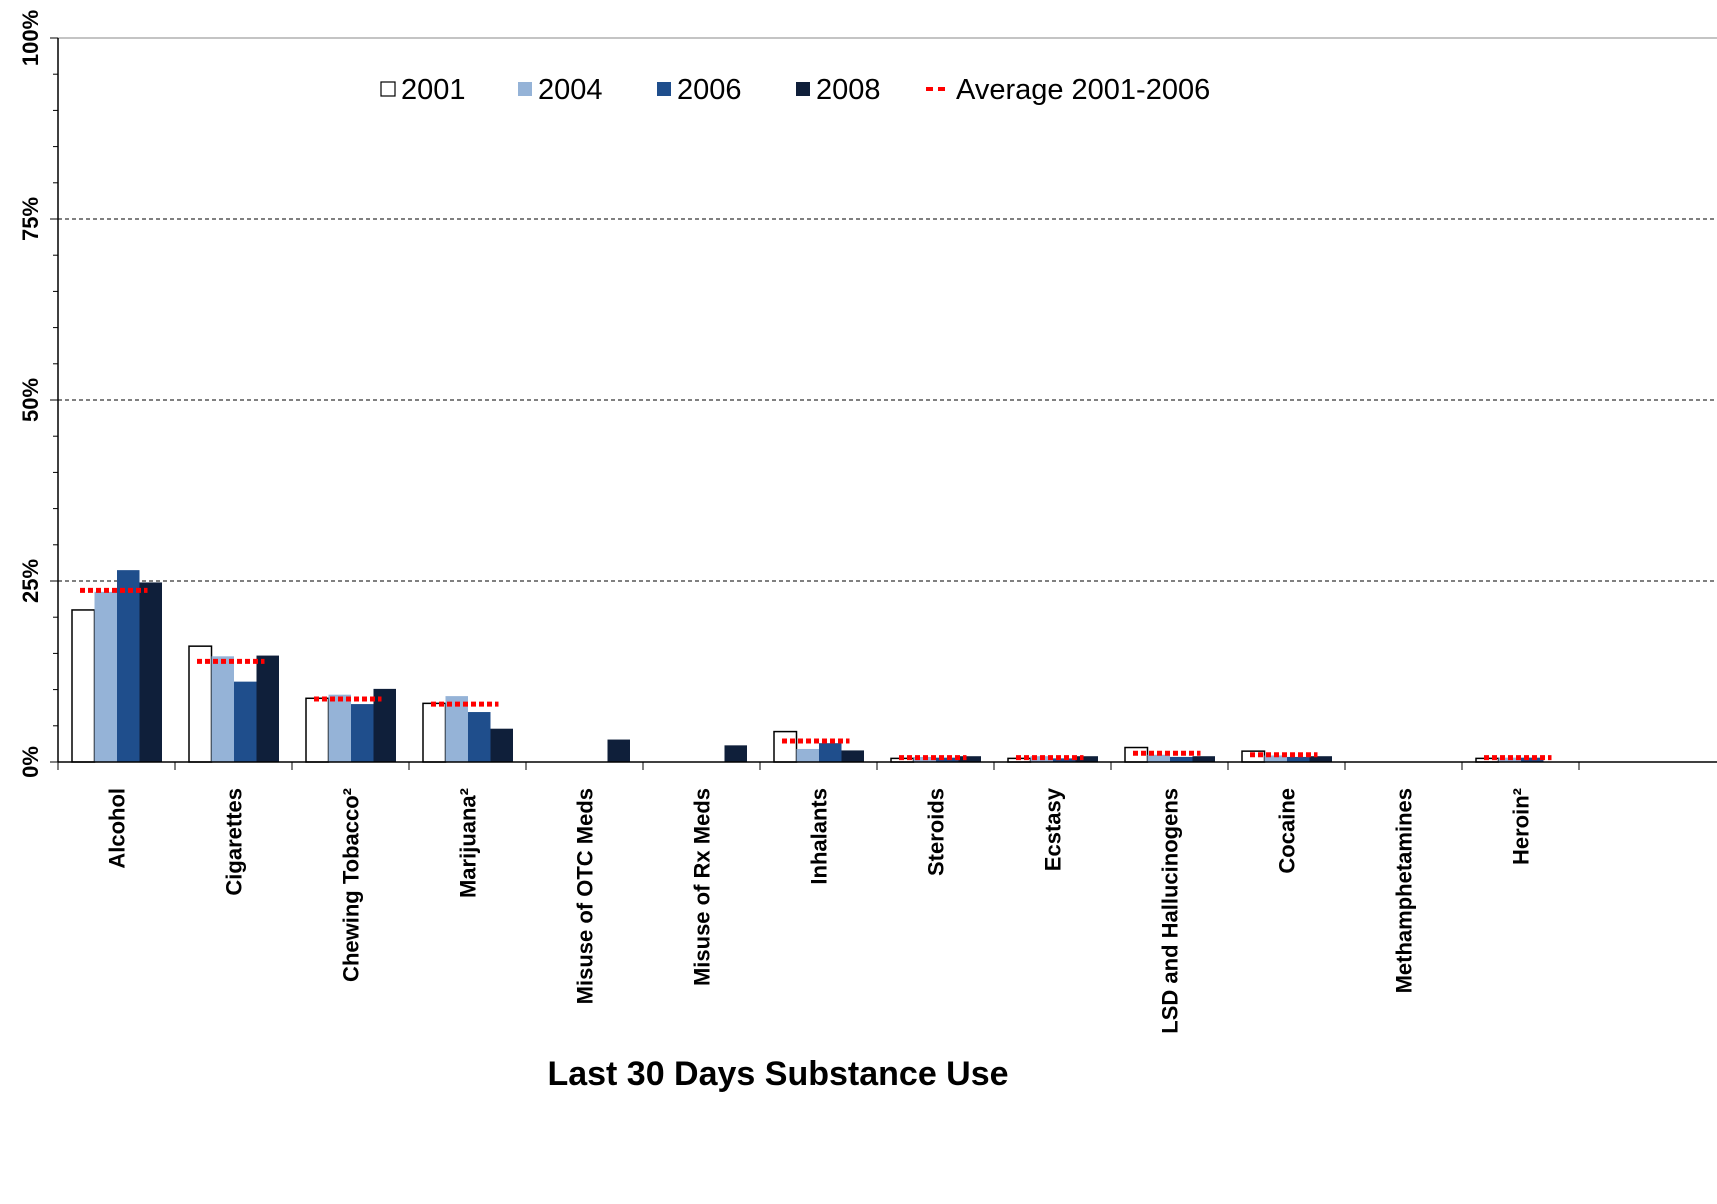 The image size is (1717, 1204). I want to click on x-tick-label: Misuse of OTC Meds, so click(585, 896).